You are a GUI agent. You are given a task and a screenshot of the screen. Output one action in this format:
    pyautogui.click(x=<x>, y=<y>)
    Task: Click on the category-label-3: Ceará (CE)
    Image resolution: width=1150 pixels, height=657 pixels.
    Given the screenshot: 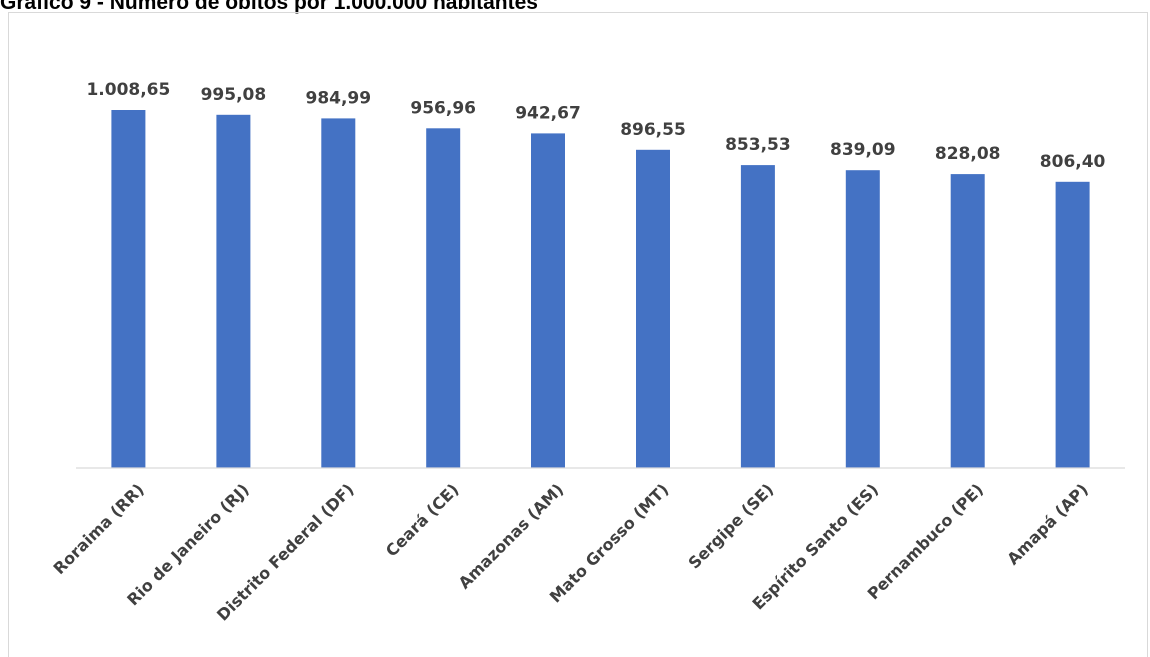 What is the action you would take?
    pyautogui.click(x=422, y=520)
    